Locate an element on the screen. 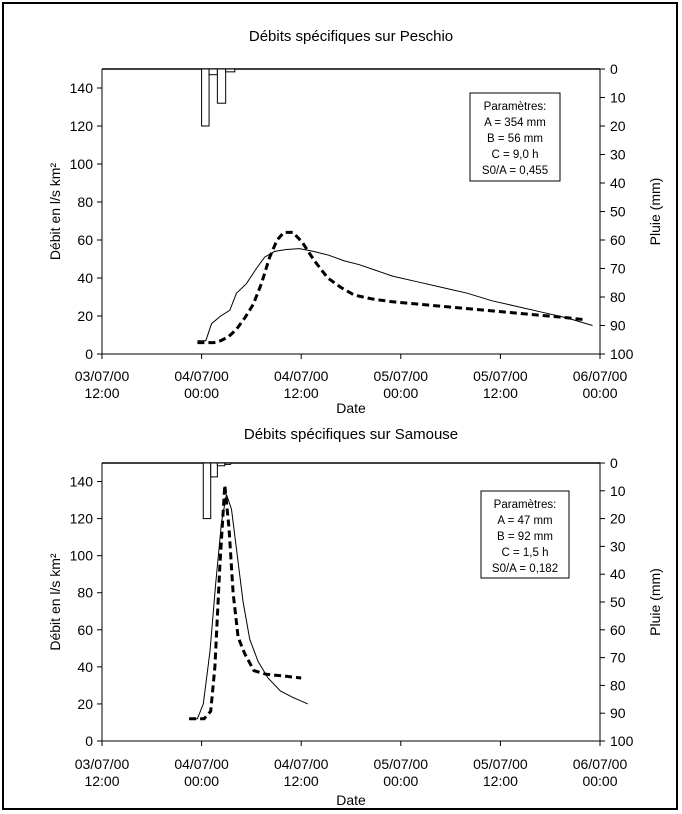 The width and height of the screenshot is (682, 814). chart-title: Débits spécifiques sur Samouse is located at coordinates (351, 434).